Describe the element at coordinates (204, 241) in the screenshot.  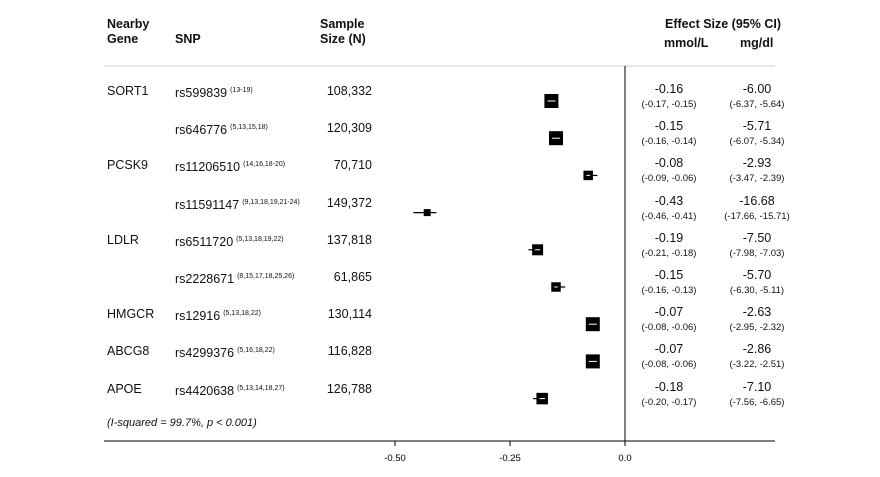
I see `snp-id: rs6511720` at that location.